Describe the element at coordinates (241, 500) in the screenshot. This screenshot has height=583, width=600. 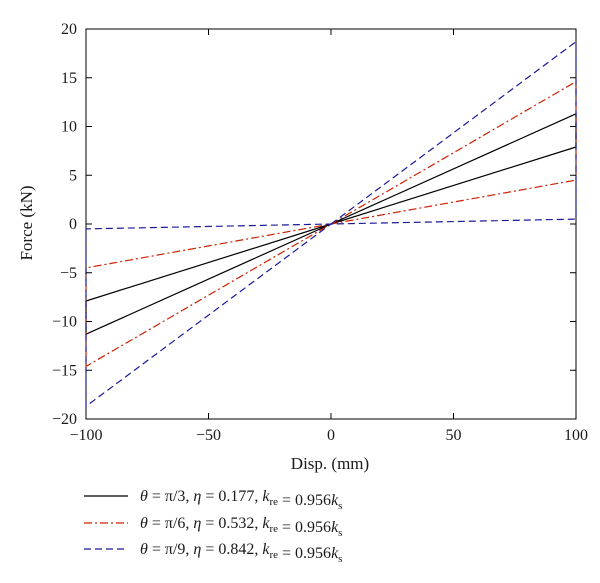
I see `legend-label-1: θ = π/3, η = 0.177, kre = 0.956ks` at that location.